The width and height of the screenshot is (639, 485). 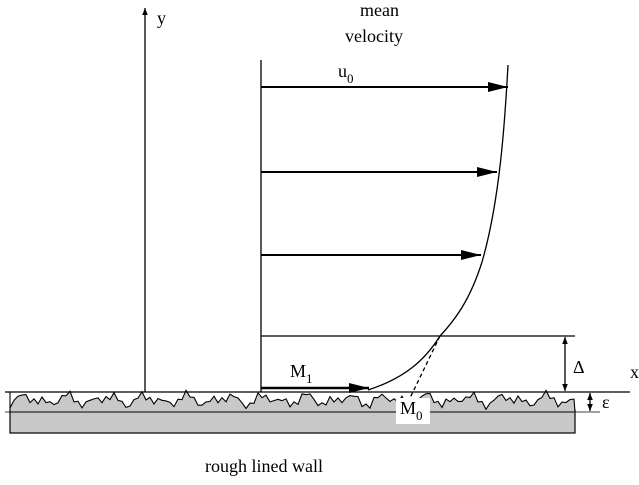 What do you see at coordinates (374, 36) in the screenshot?
I see `profile-label: velocity` at bounding box center [374, 36].